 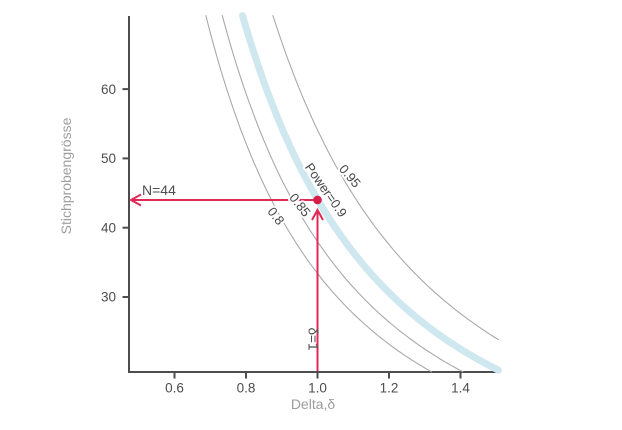 I want to click on highlight-layer: N=44 δ=1, so click(x=233, y=276).